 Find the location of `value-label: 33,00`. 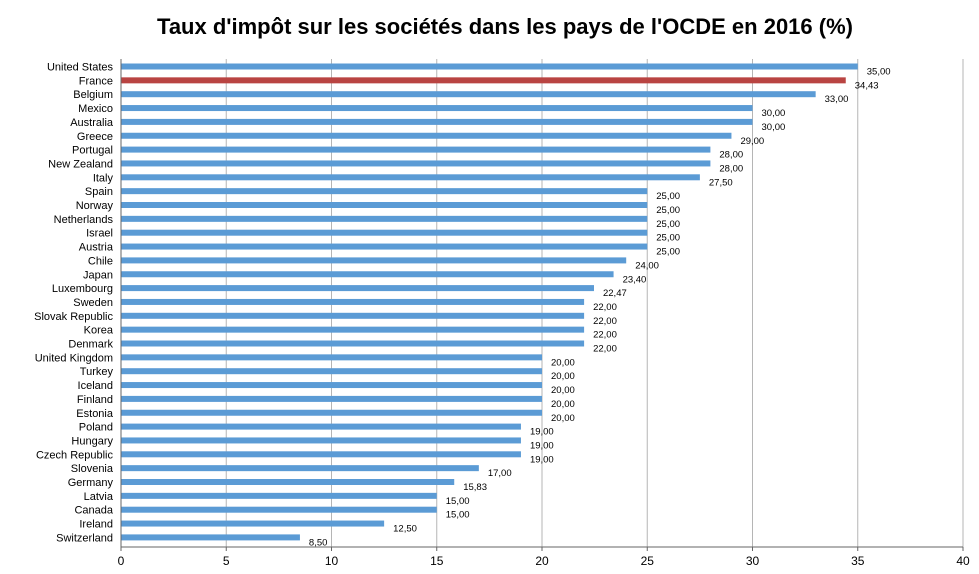

value-label: 33,00 is located at coordinates (837, 99).